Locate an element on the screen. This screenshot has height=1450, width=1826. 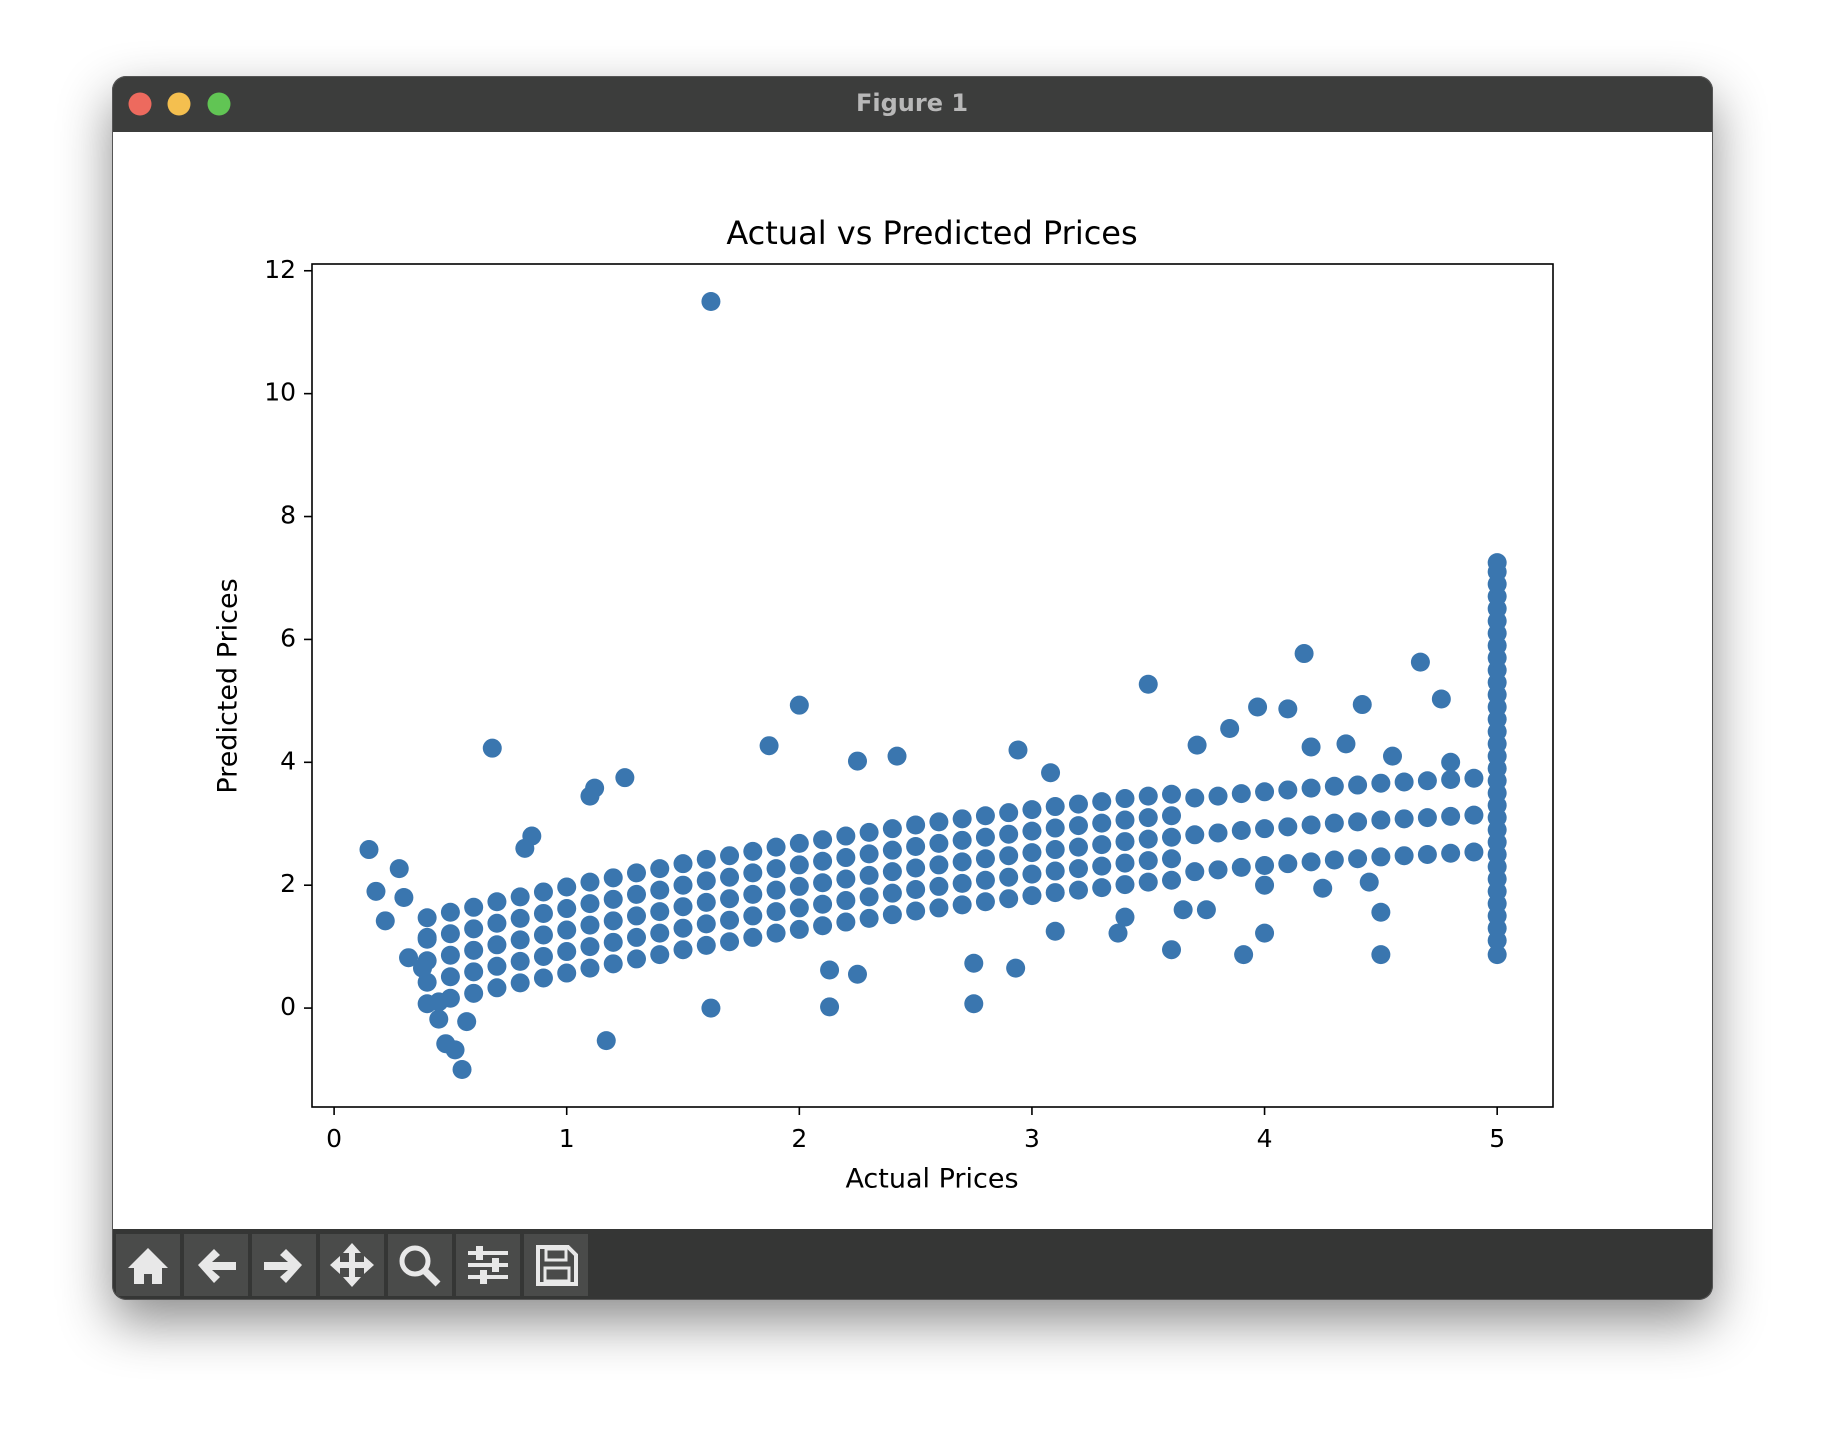
zoom-button is located at coordinates (219, 104).